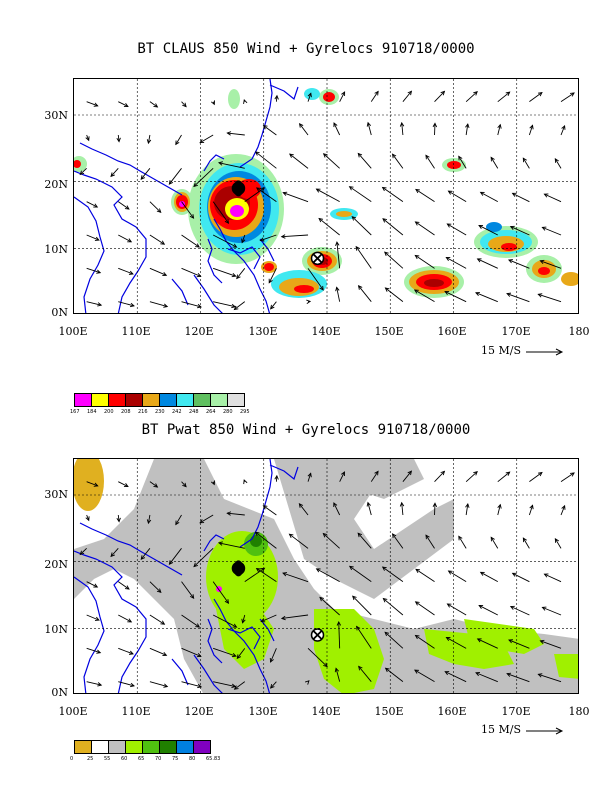 This screenshot has width=612, height=792. I want to click on panel1-title: BT CLAUS 850 Wind + Gyrelocs 910718/0000, so click(306, 49).